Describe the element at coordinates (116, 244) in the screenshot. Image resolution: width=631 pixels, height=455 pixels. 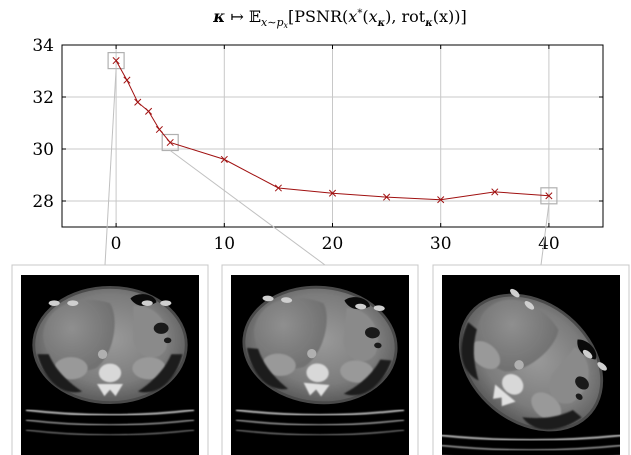
I see `x-tick-label: 0` at that location.